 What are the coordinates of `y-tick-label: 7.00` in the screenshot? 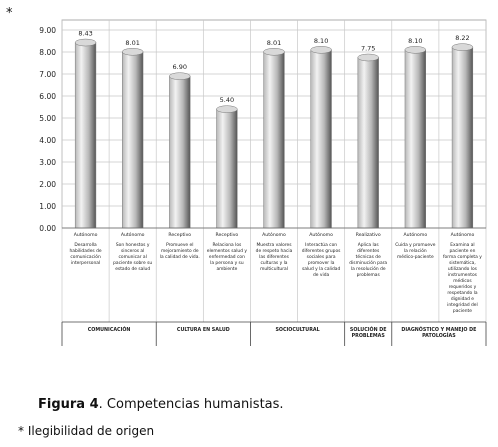 It's located at (47, 74).